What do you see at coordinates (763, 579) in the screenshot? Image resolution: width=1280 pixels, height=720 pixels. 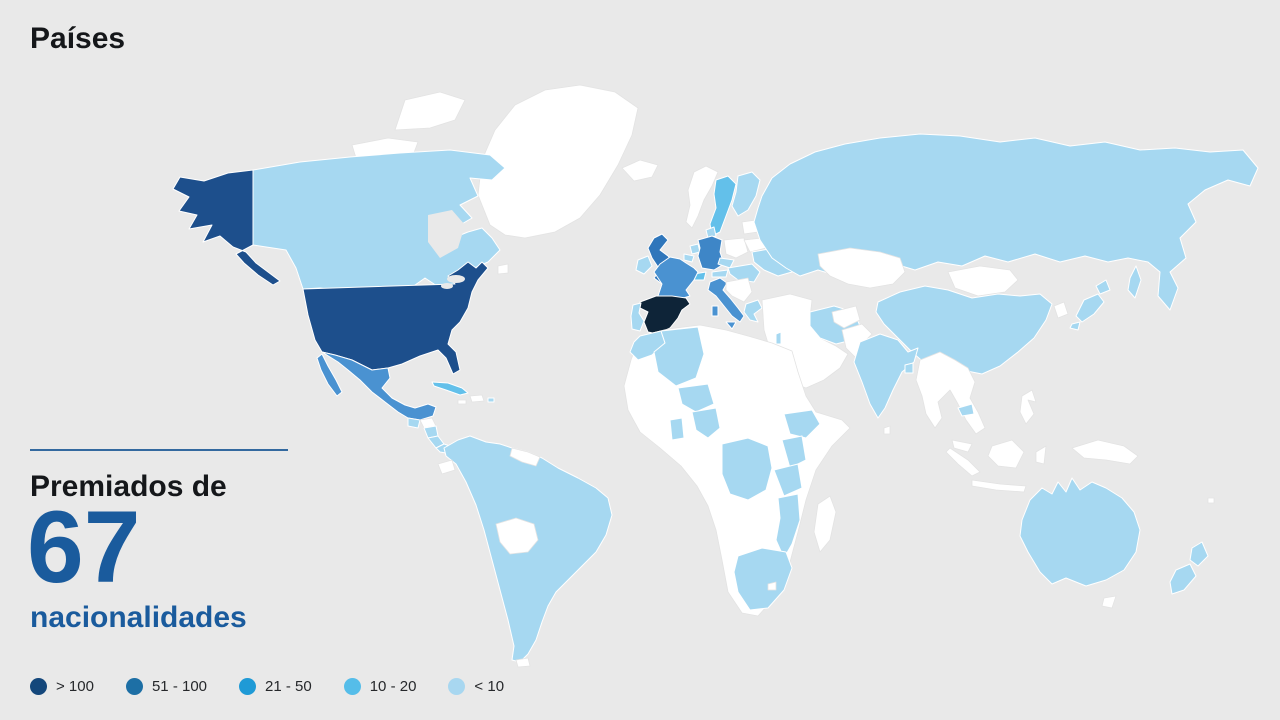 I see `country-south-africa` at bounding box center [763, 579].